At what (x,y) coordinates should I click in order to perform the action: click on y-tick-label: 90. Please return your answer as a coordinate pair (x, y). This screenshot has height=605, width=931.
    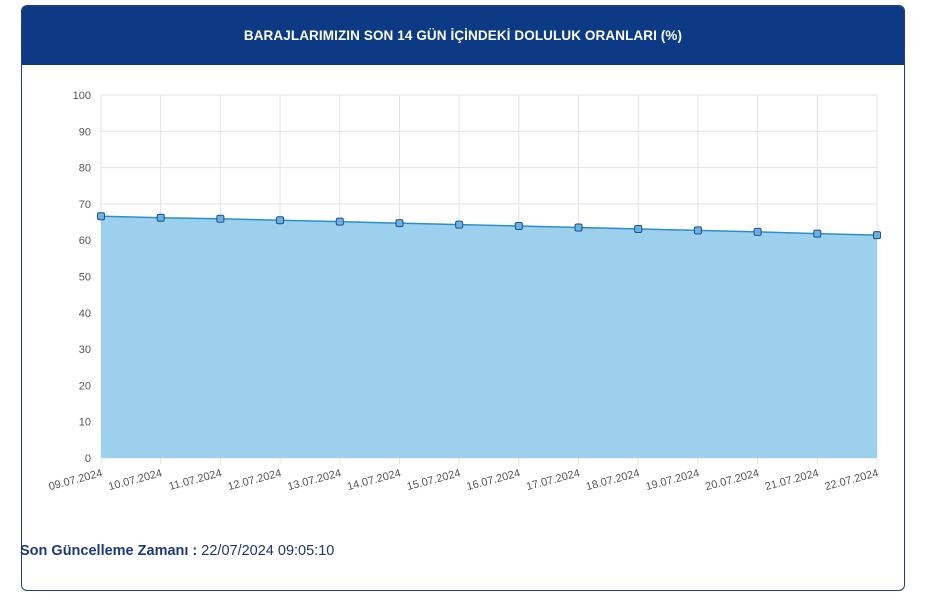
    Looking at the image, I should click on (85, 132).